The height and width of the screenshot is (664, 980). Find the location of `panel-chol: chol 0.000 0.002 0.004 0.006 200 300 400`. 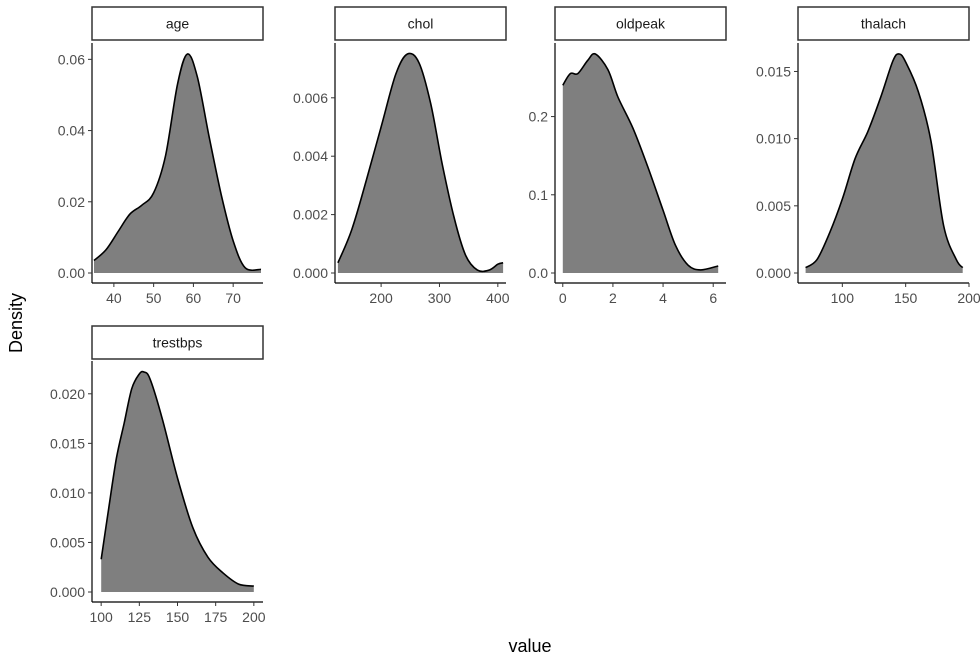

panel-chol: chol 0.000 0.002 0.004 0.006 200 300 400 is located at coordinates (401, 156).